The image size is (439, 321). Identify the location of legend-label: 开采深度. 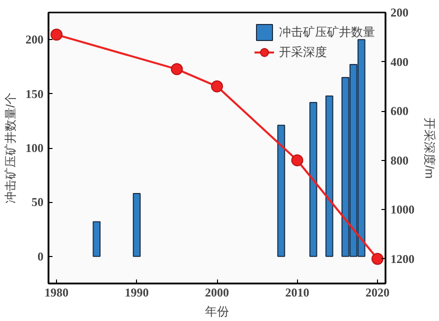
(303, 52).